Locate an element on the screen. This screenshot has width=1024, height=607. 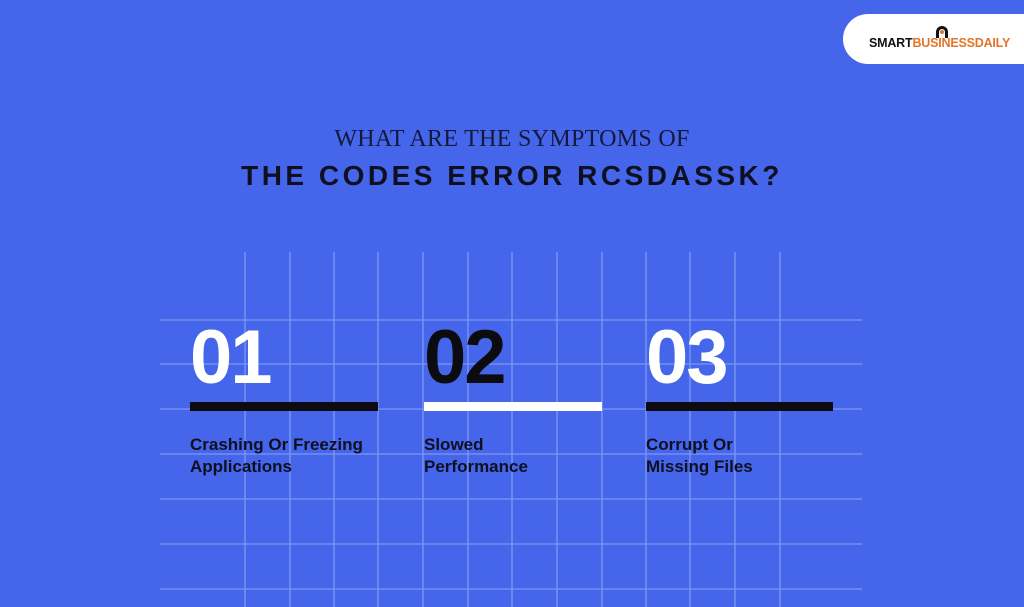
item-label: Missing Files is located at coordinates (699, 466).